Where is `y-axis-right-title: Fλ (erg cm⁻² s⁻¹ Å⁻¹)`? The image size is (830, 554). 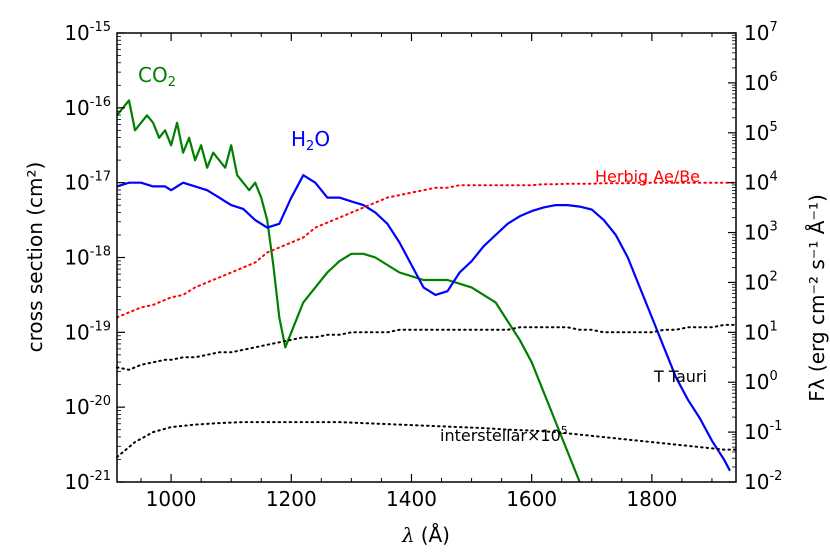 y-axis-right-title: Fλ (erg cm⁻² s⁻¹ Å⁻¹) is located at coordinates (817, 298).